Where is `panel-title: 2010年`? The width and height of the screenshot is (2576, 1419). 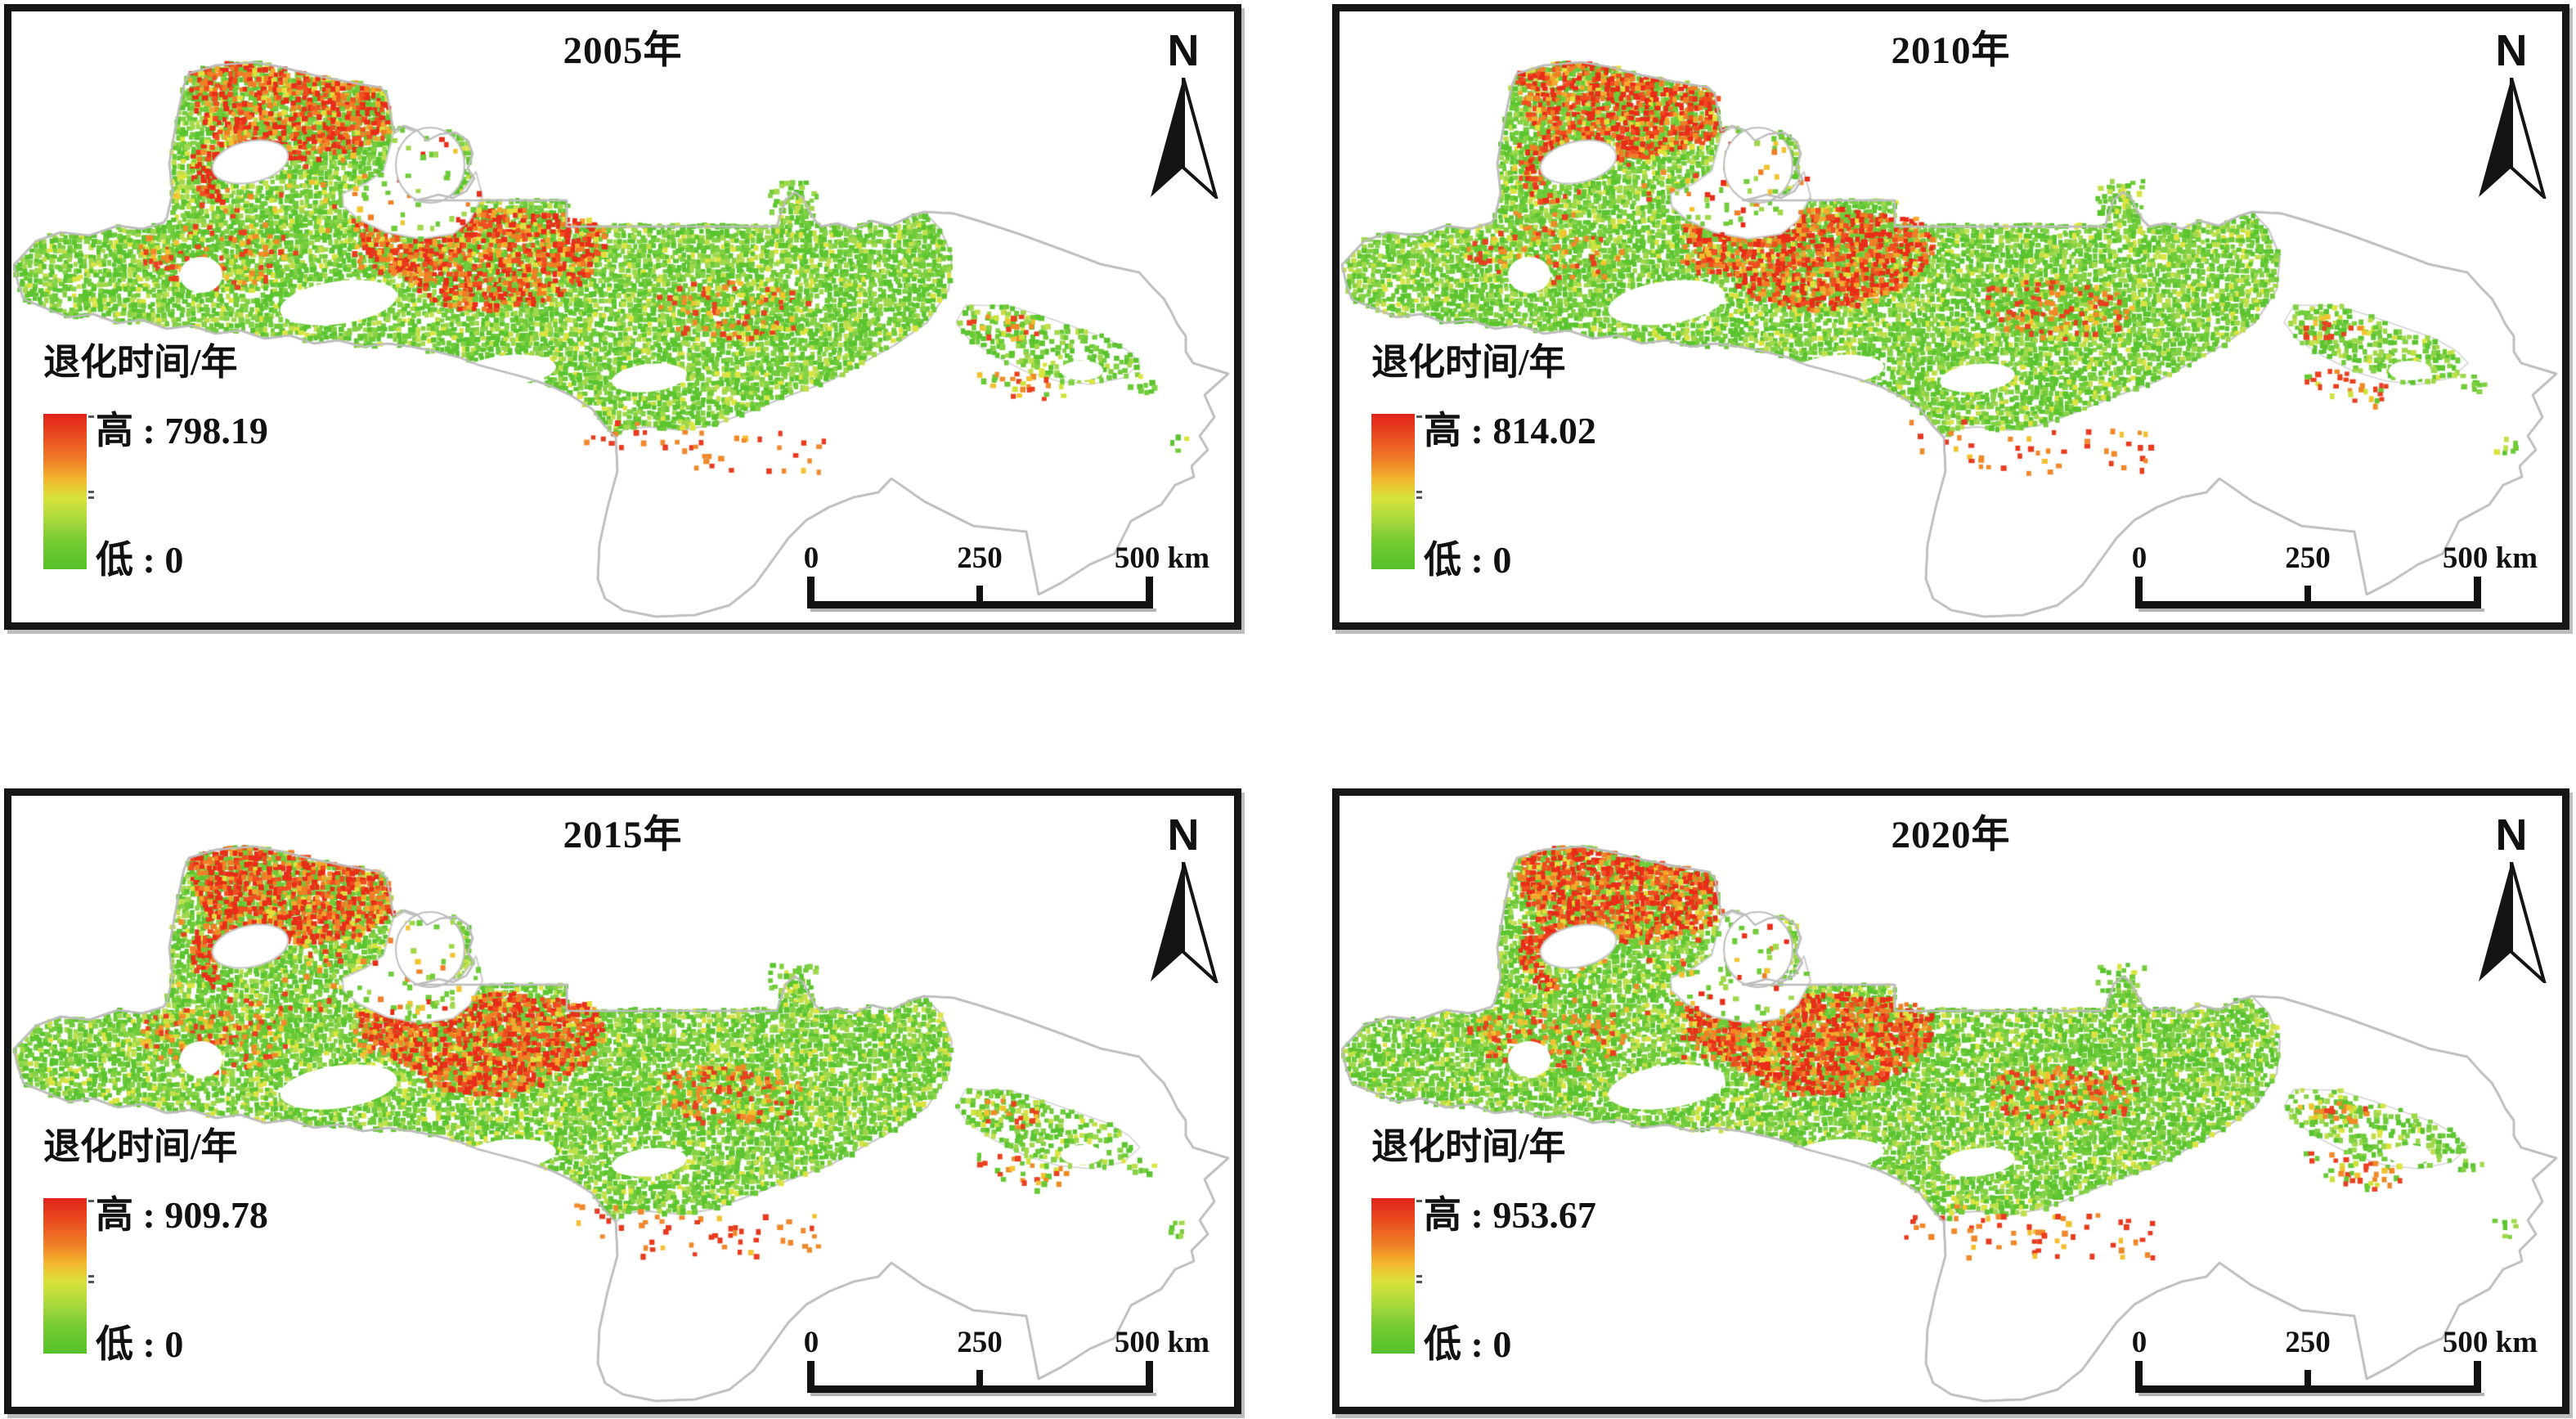
panel-title: 2010年 is located at coordinates (1951, 50).